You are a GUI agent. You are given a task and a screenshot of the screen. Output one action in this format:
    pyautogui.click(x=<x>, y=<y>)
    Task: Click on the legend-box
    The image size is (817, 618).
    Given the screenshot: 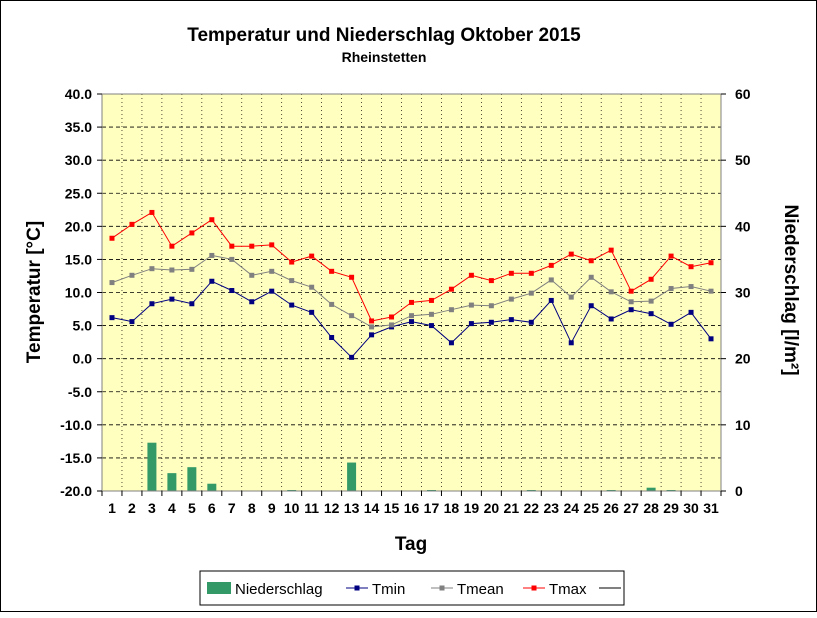 What is the action you would take?
    pyautogui.click(x=412, y=588)
    